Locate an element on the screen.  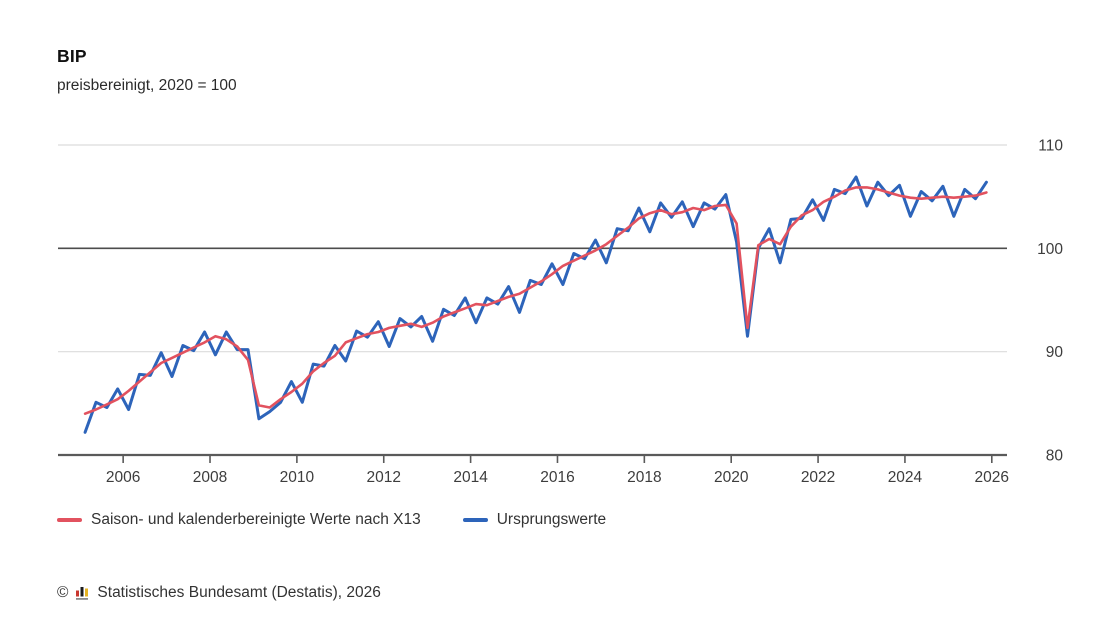
x-tick-label-2008: 2008 is located at coordinates (210, 477).